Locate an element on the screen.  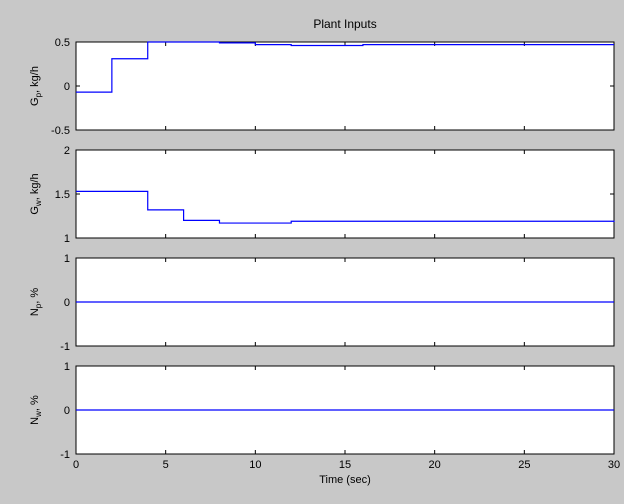
x-tick-label: 0 is located at coordinates (76, 465).